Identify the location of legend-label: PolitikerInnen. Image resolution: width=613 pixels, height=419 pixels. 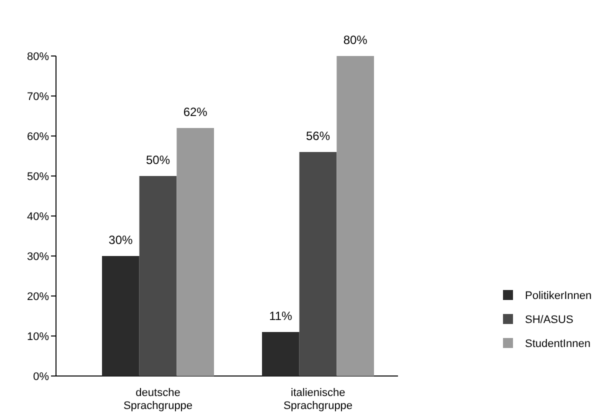
(558, 296).